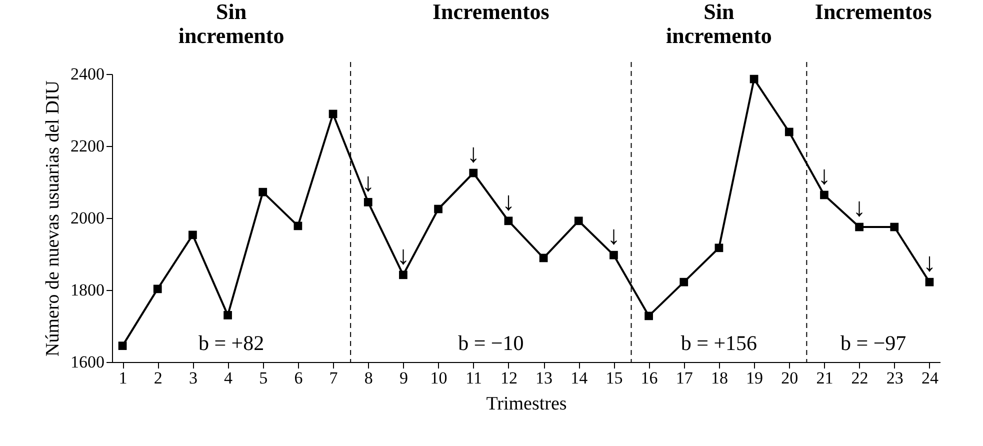 The width and height of the screenshot is (983, 446). I want to click on y-tick-label: 2400, so click(87, 74).